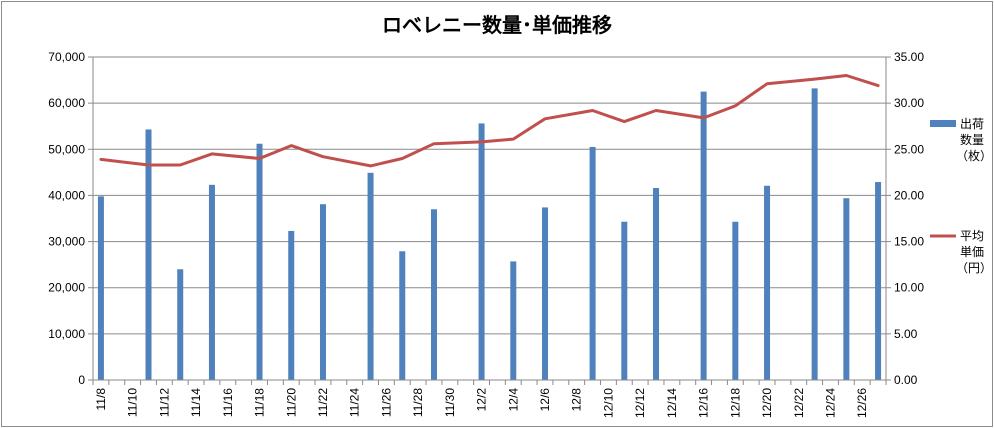 The height and width of the screenshot is (428, 994). I want to click on y-right-tick-label: 0.00, so click(906, 380).